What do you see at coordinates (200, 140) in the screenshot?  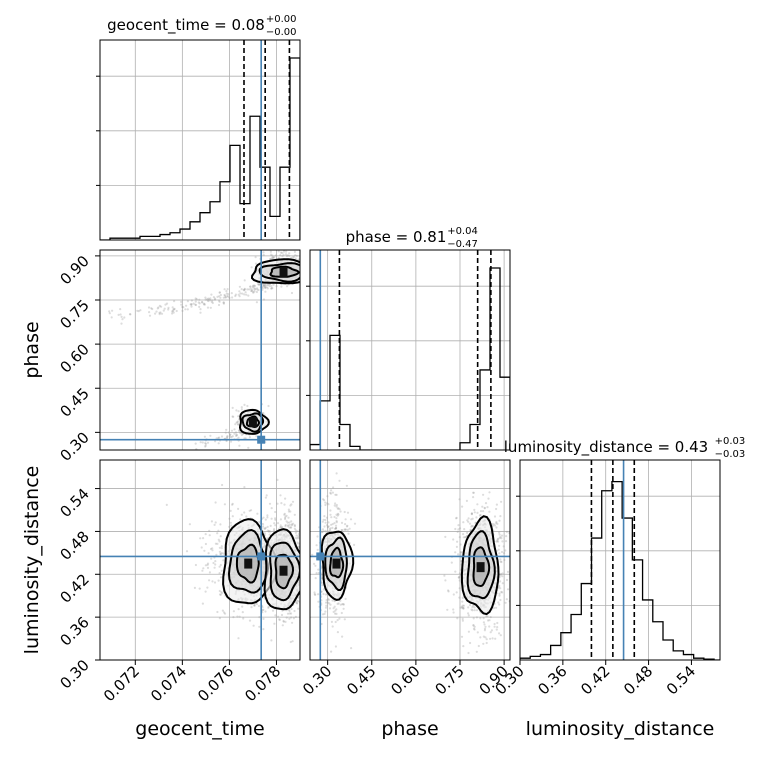 I see `panel-frame` at bounding box center [200, 140].